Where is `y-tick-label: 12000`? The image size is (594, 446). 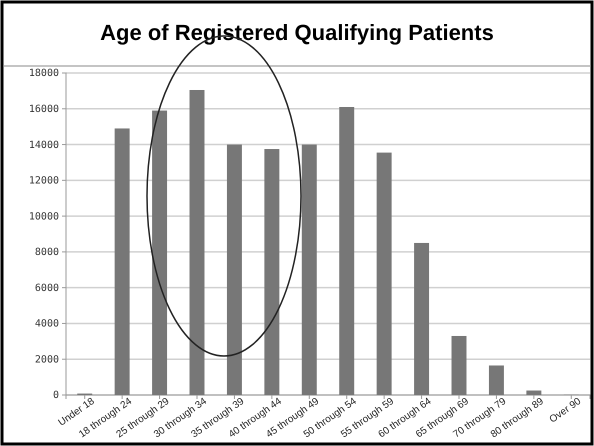 y-tick-label: 12000 is located at coordinates (43, 181).